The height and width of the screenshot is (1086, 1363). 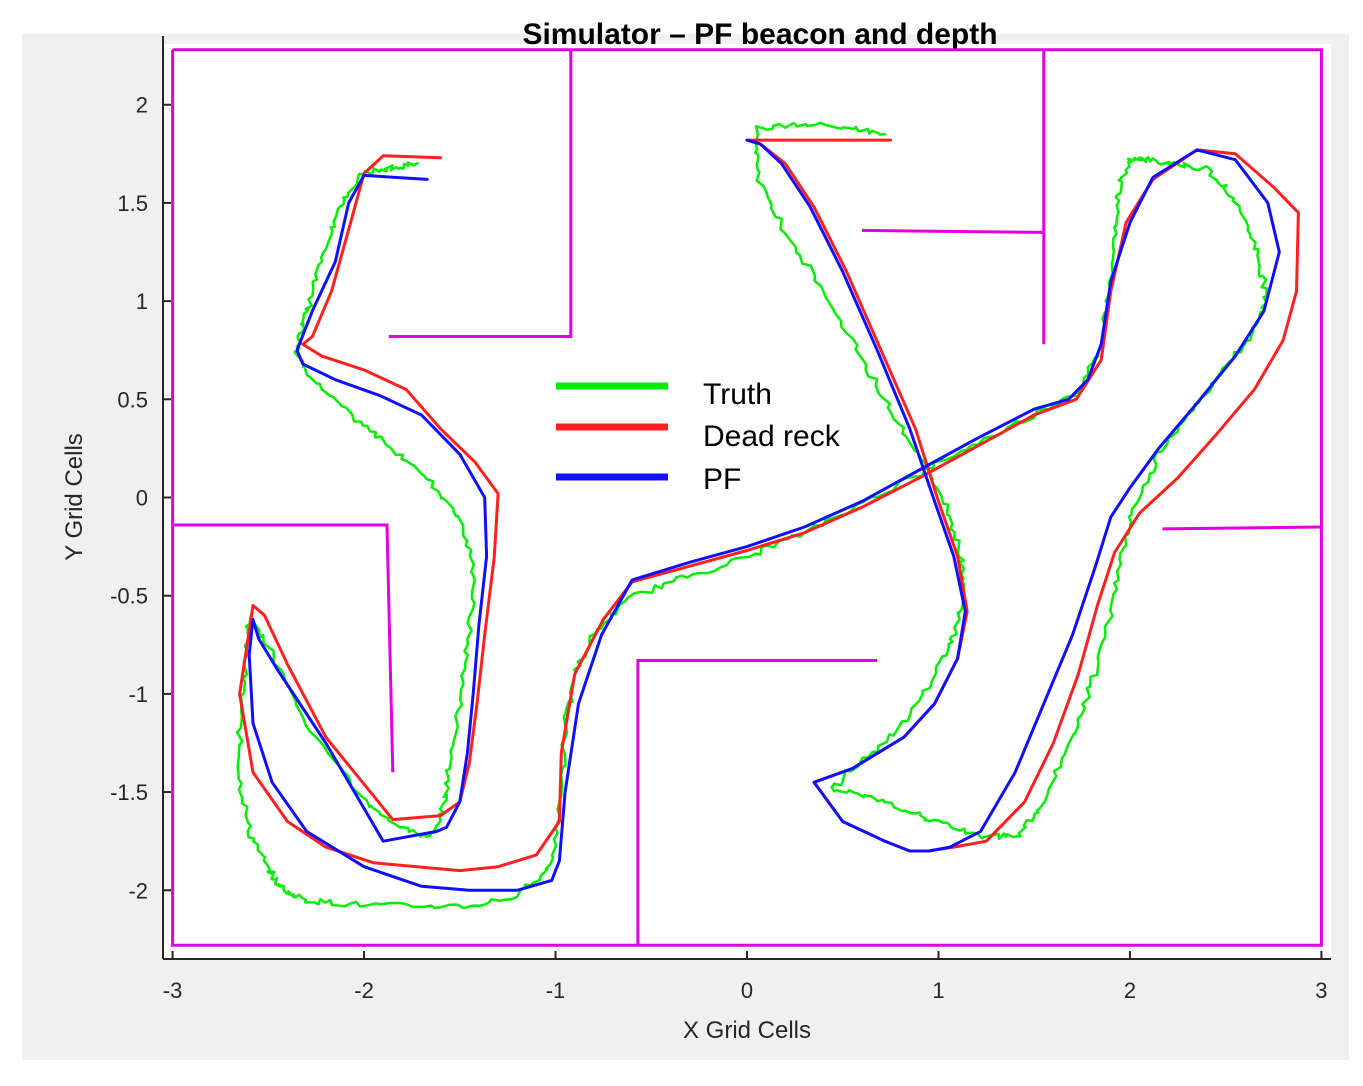 I want to click on x-tick-label: 2, so click(x=1130, y=990).